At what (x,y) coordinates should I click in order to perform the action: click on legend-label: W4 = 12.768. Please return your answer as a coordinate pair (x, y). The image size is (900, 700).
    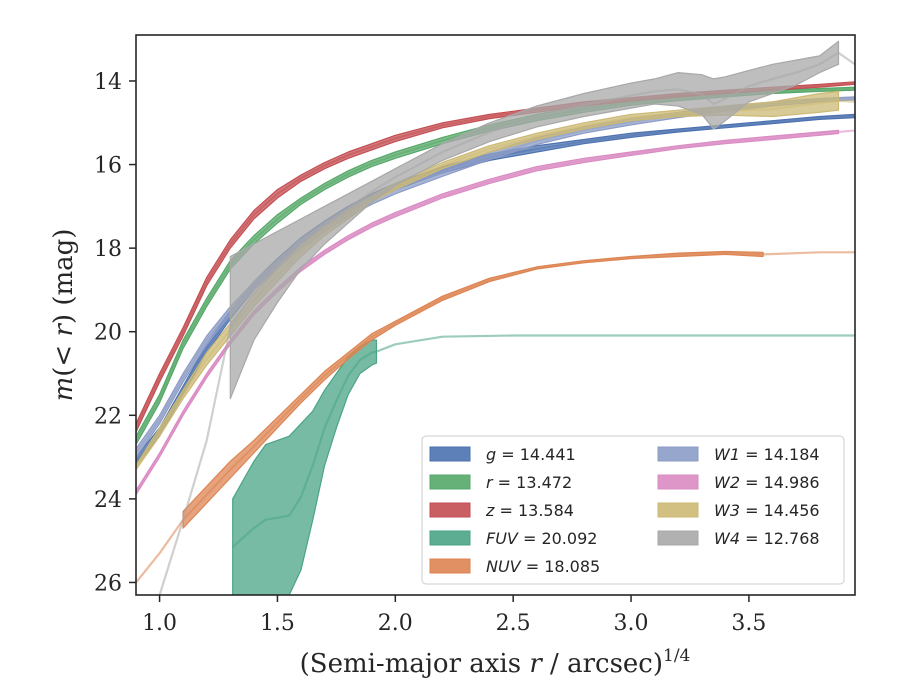
    Looking at the image, I should click on (767, 538).